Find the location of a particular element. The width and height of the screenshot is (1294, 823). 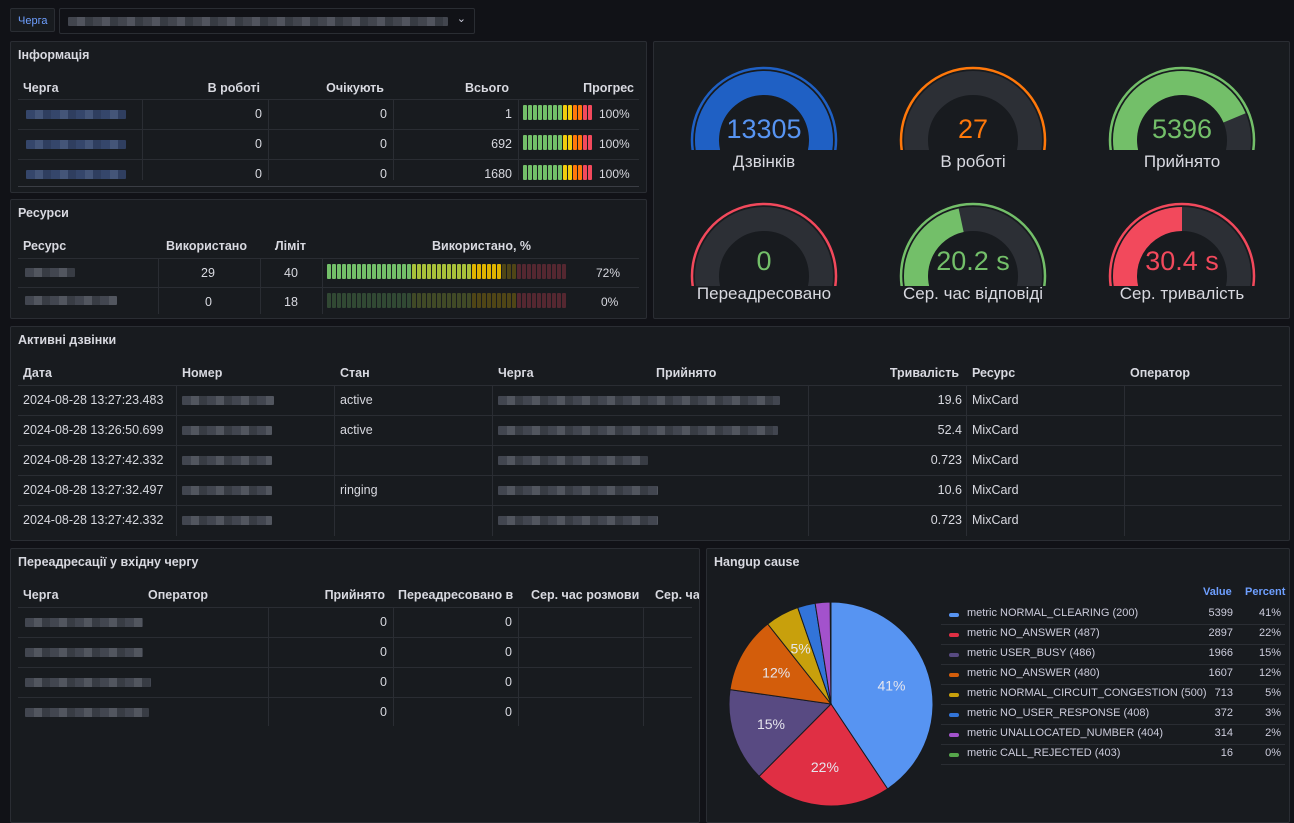

info-header-total: Всього is located at coordinates (487, 88).